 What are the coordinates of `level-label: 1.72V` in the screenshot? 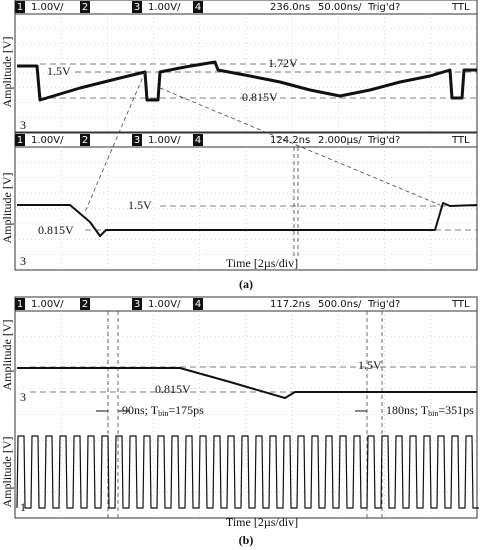 It's located at (283, 63).